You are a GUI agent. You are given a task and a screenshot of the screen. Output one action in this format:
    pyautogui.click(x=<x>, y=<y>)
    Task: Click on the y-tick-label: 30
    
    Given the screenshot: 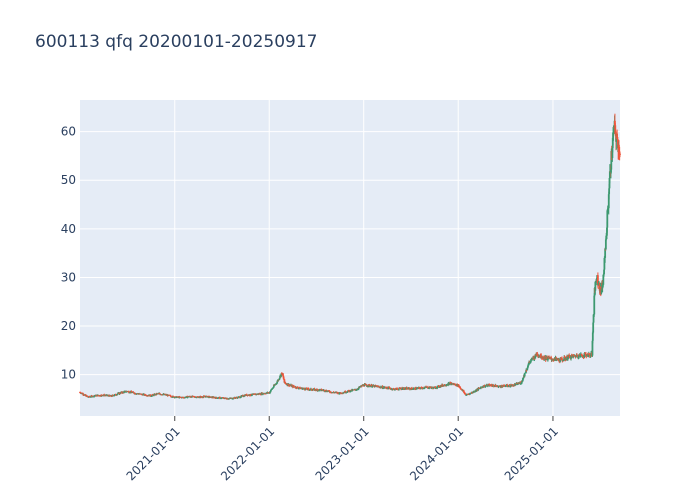 What is the action you would take?
    pyautogui.click(x=68, y=277)
    